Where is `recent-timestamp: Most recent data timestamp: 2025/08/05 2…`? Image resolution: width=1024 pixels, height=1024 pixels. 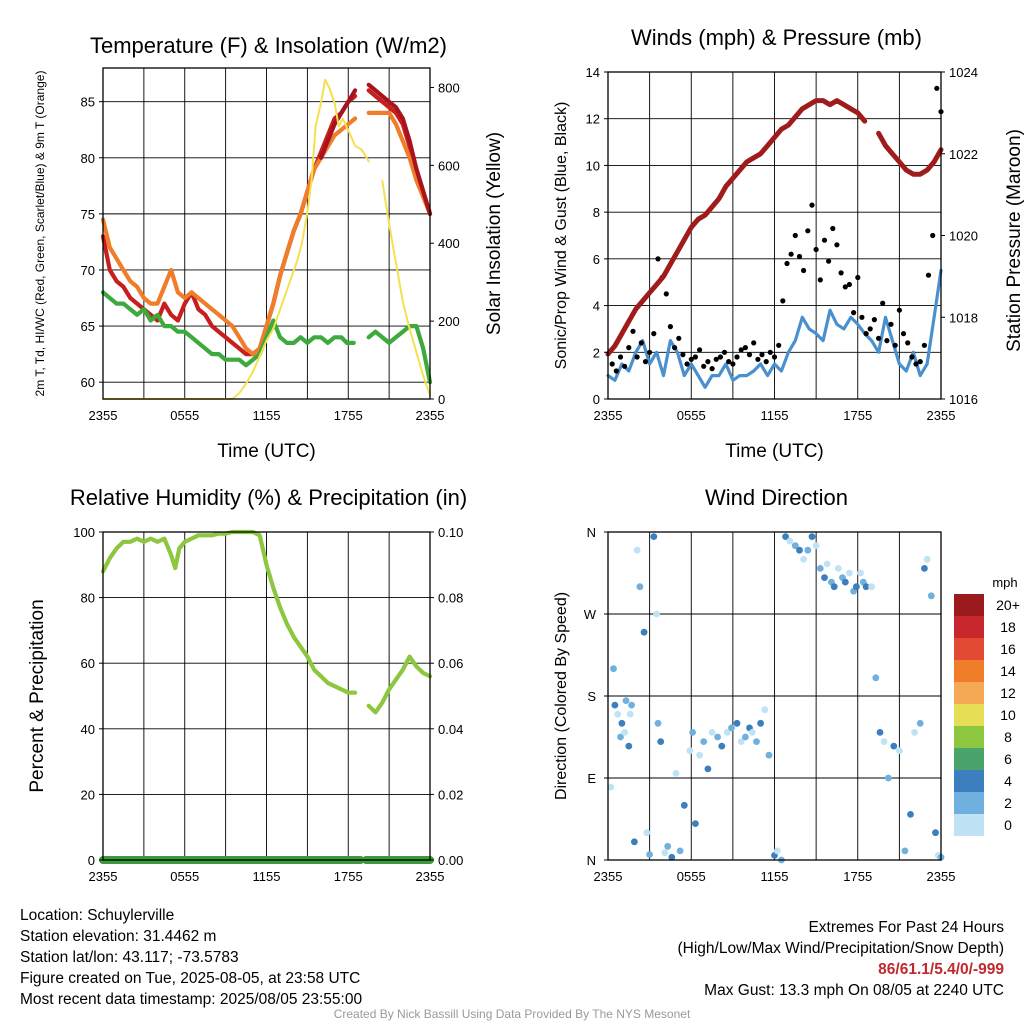
recent-timestamp: Most recent data timestamp: 2025/08/05 2… is located at coordinates (191, 999).